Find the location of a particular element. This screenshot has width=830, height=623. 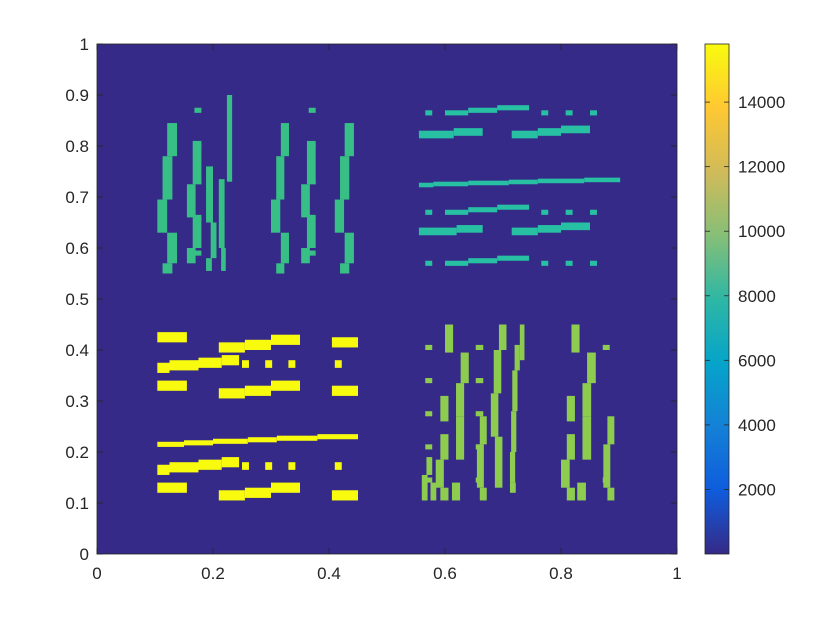

y-tick-label: 0.8 is located at coordinates (77, 146).